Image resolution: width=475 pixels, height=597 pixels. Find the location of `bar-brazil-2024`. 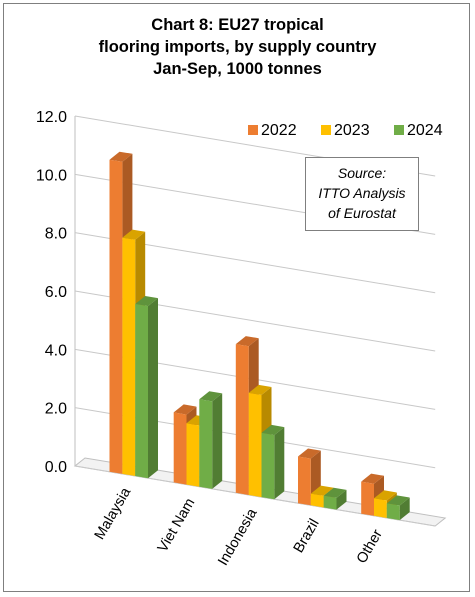

bar-brazil-2024 is located at coordinates (335, 498).